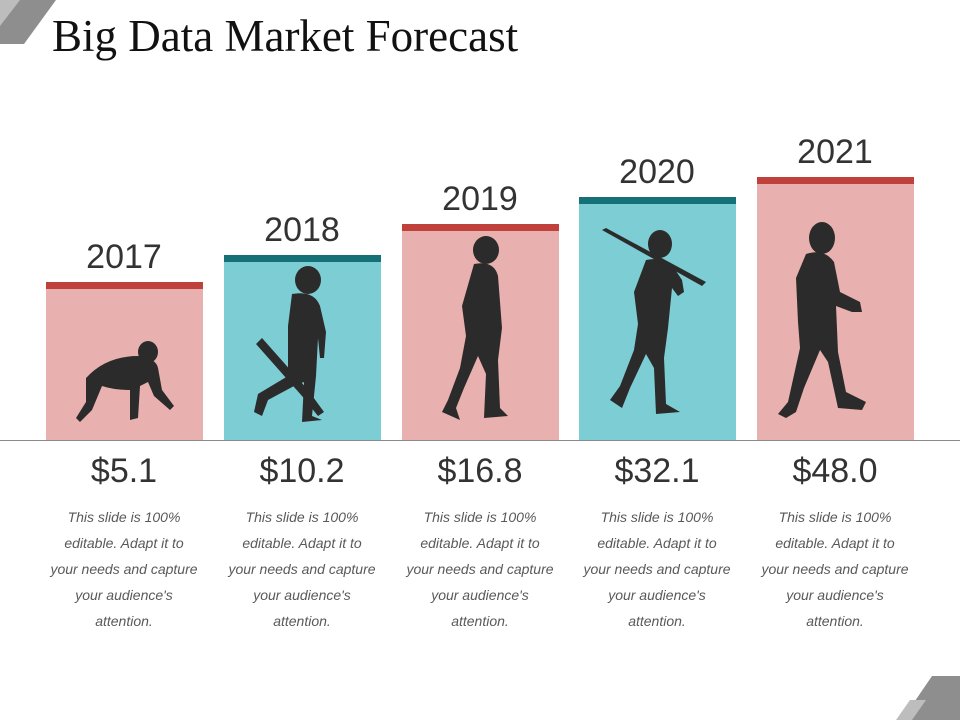 The height and width of the screenshot is (725, 960). I want to click on corner-decoration-top-left, so click(30, 25).